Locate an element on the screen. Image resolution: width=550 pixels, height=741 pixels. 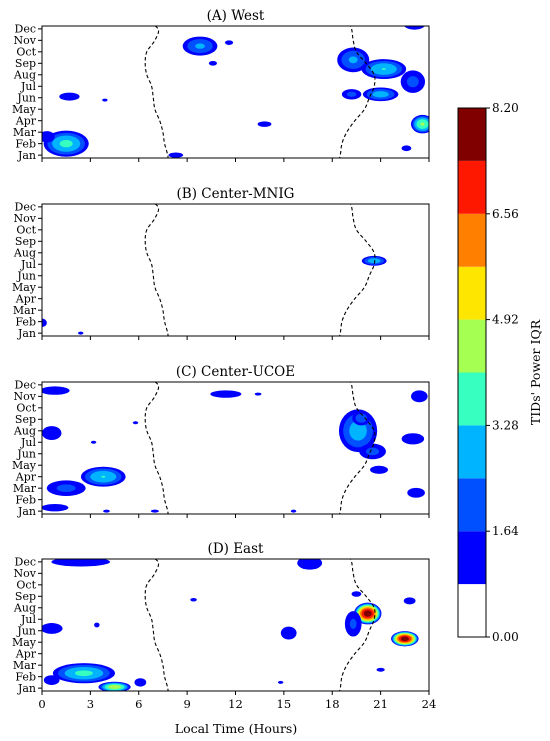
x-tick-label: 24 is located at coordinates (429, 704).